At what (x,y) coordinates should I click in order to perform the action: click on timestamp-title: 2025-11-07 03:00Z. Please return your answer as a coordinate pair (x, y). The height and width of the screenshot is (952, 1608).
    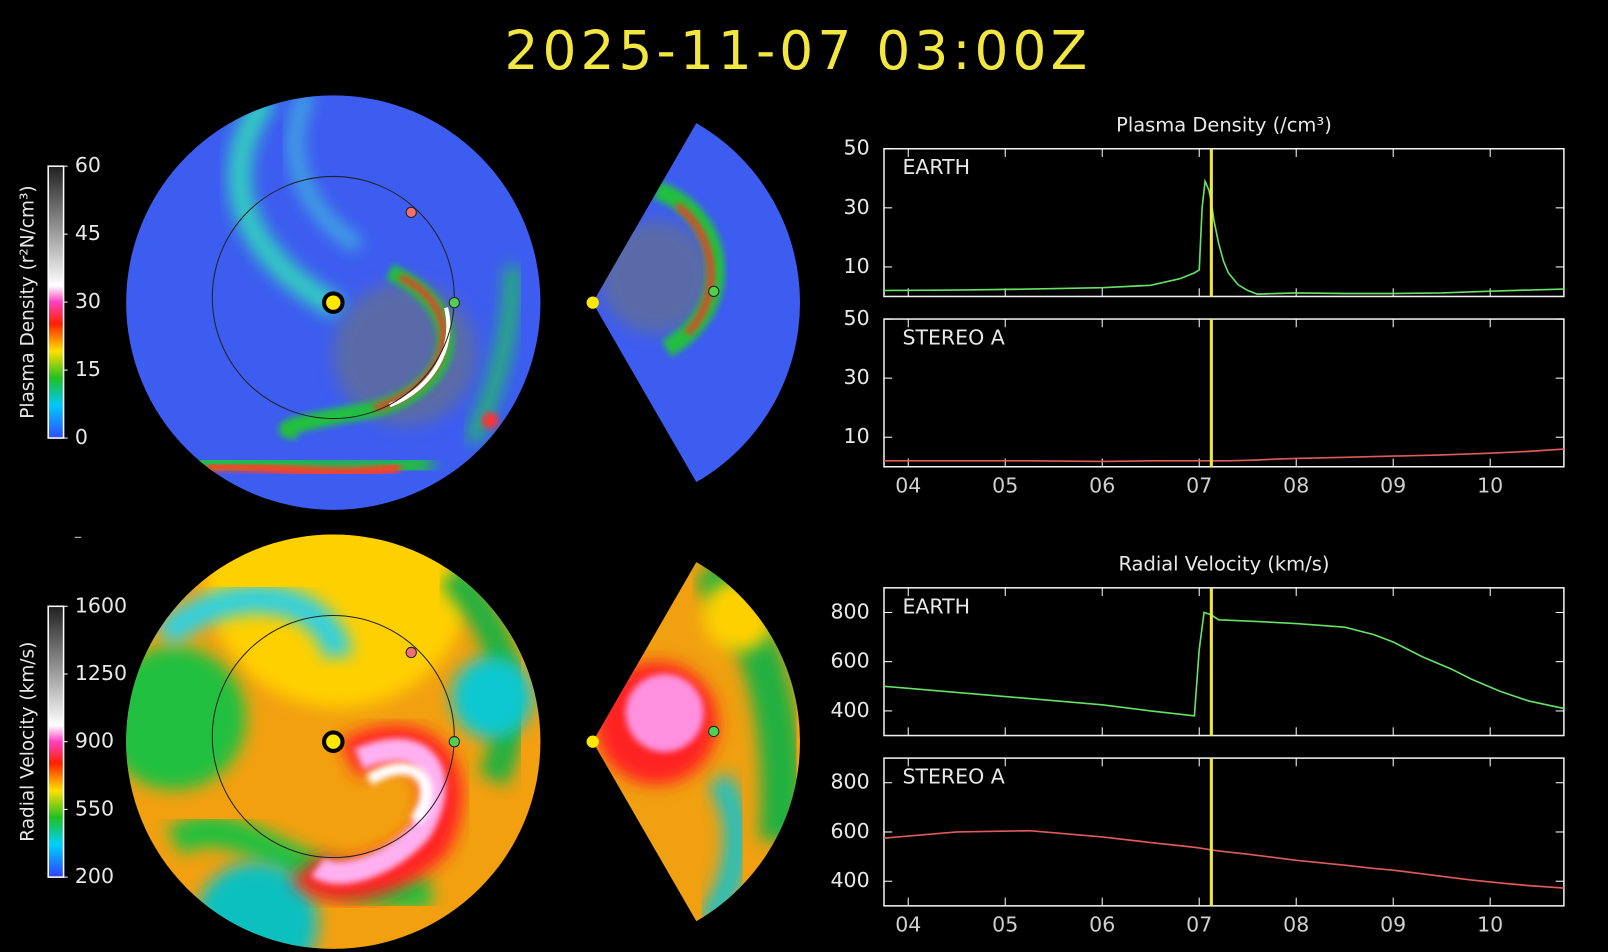
    Looking at the image, I should click on (797, 50).